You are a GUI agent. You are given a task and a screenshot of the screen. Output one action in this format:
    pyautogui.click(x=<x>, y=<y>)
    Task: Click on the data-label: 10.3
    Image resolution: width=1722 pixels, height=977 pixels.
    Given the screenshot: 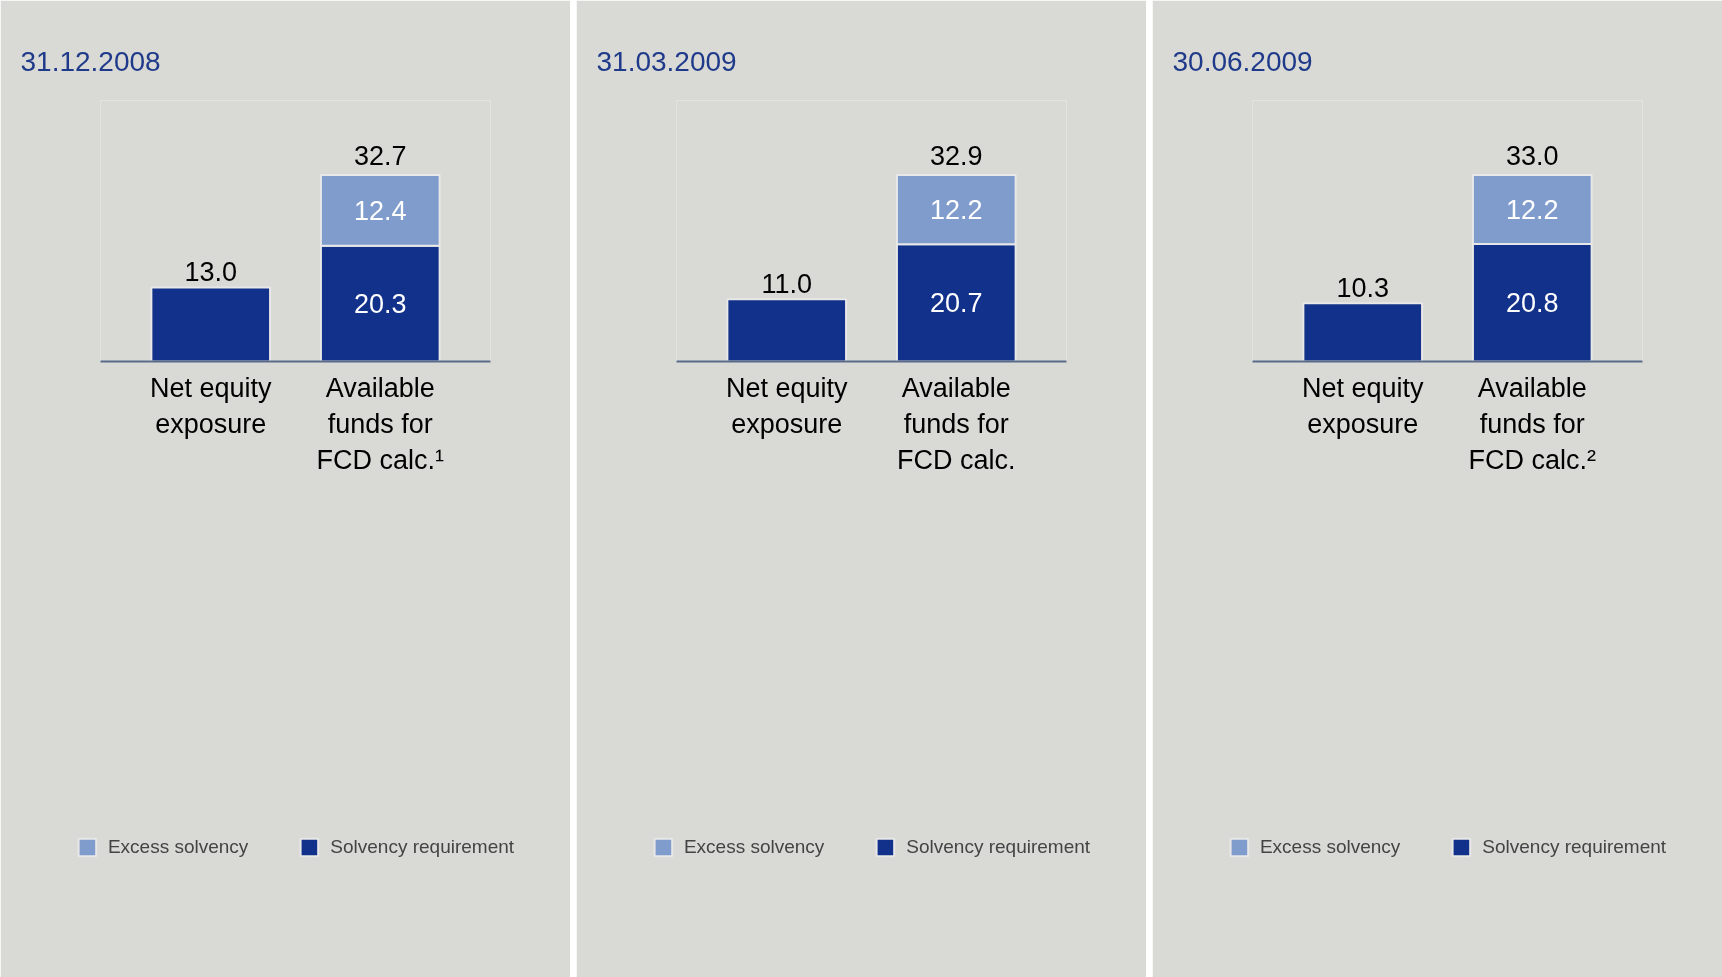 What is the action you would take?
    pyautogui.click(x=1363, y=288)
    